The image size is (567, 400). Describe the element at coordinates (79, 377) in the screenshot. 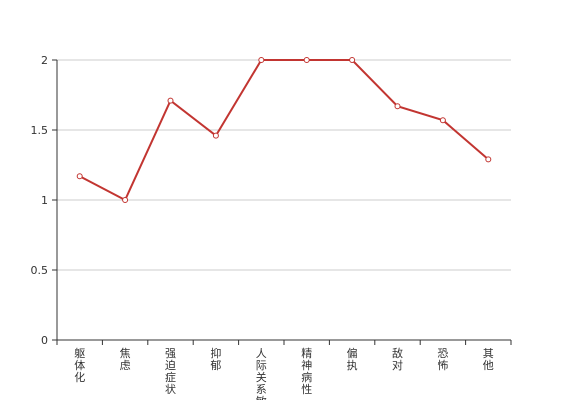

I see `x-tick-char: 化` at that location.